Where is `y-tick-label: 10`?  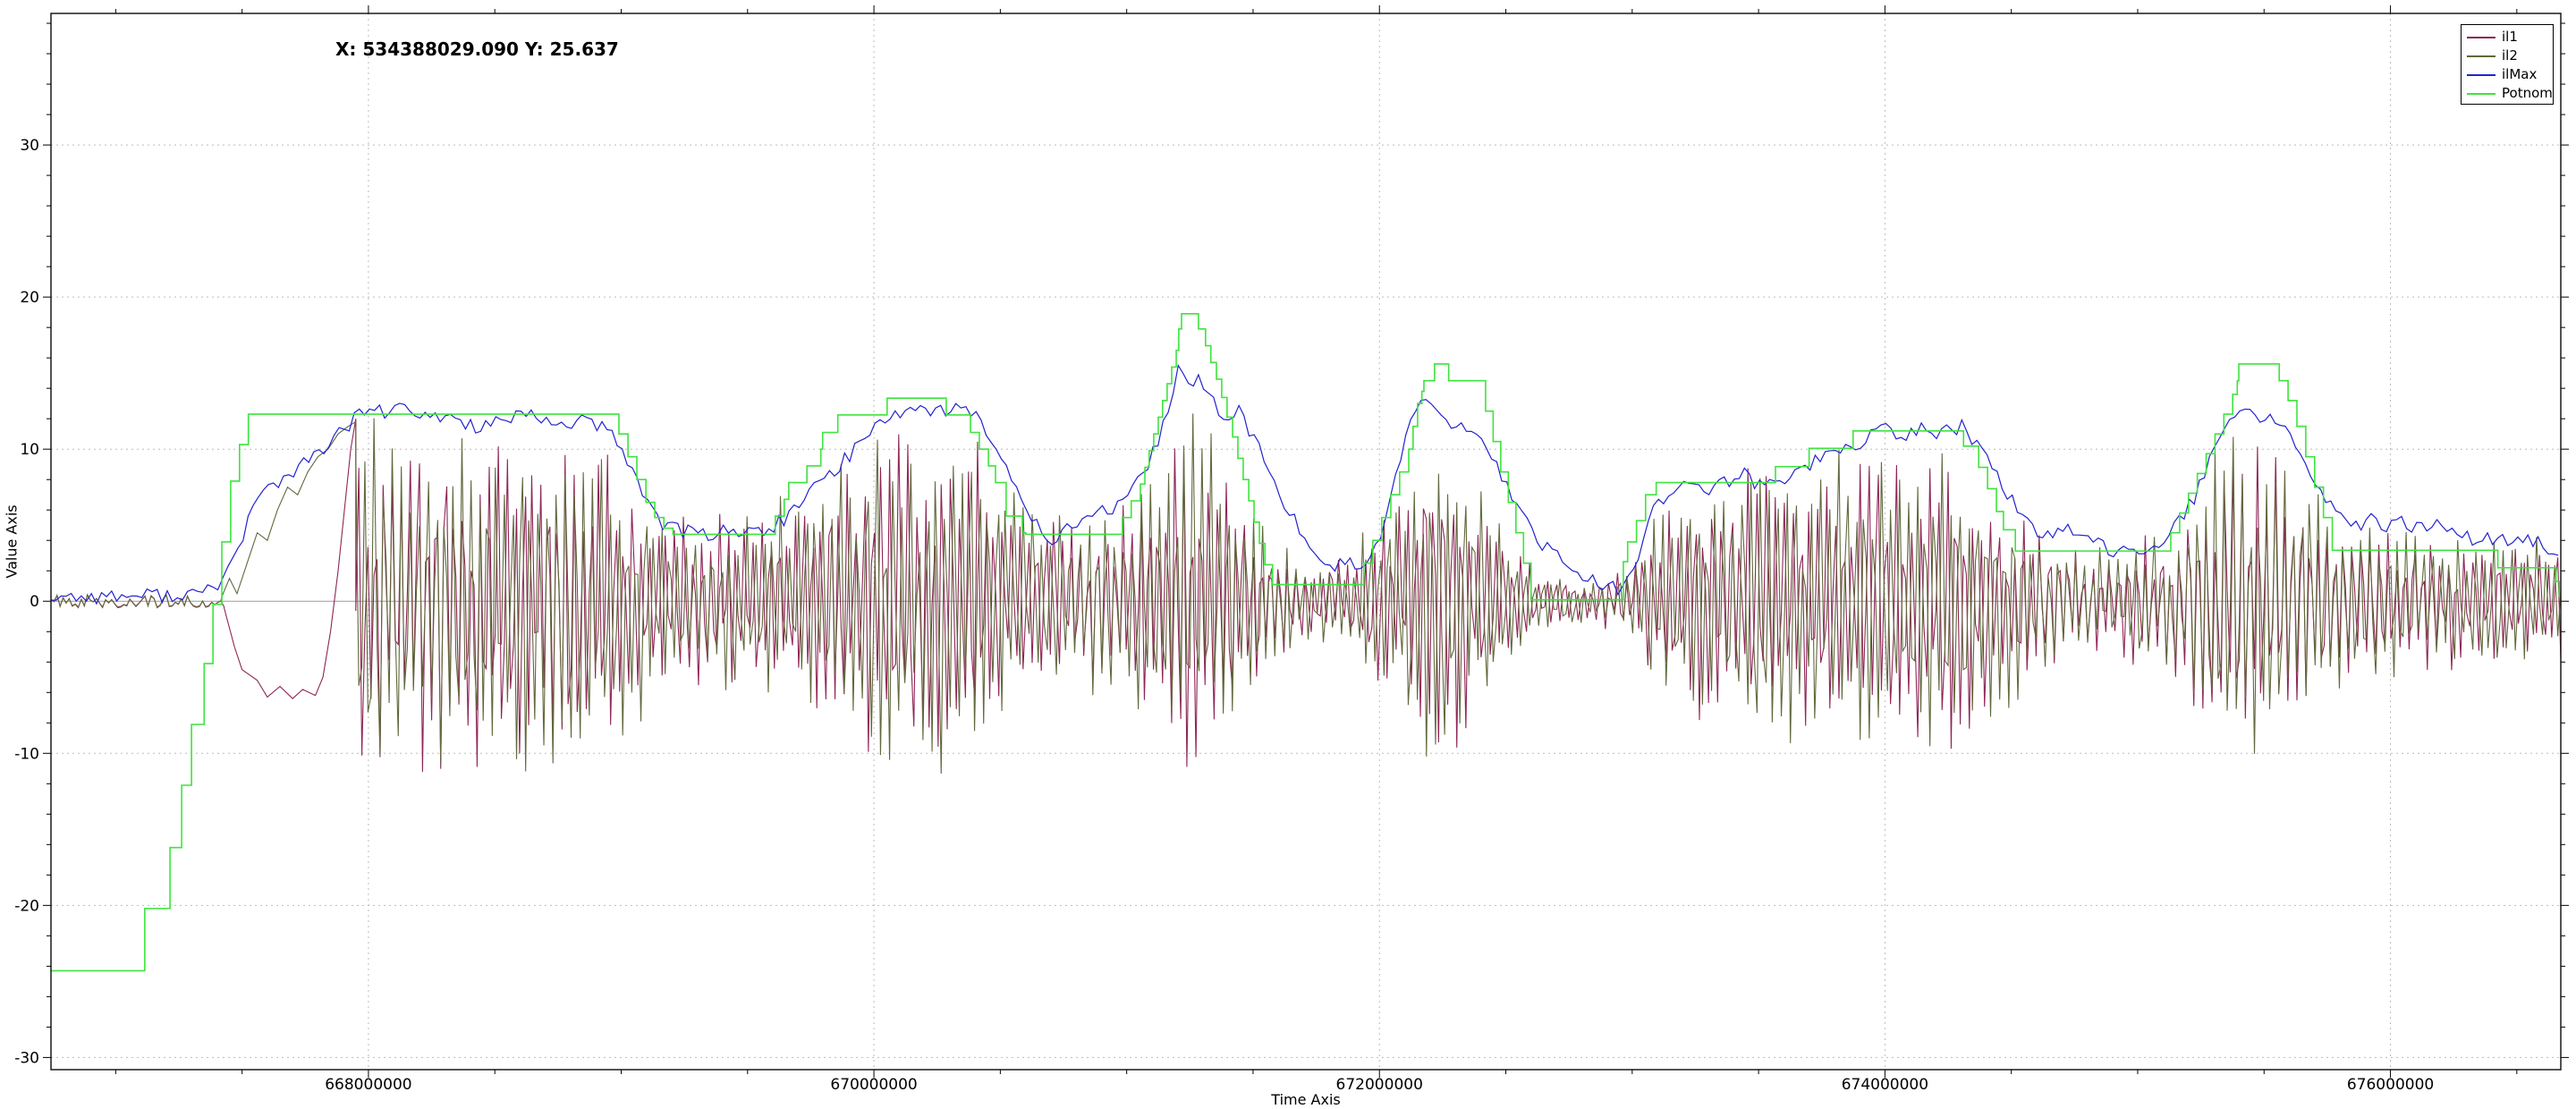
y-tick-label: 10 is located at coordinates (29, 450).